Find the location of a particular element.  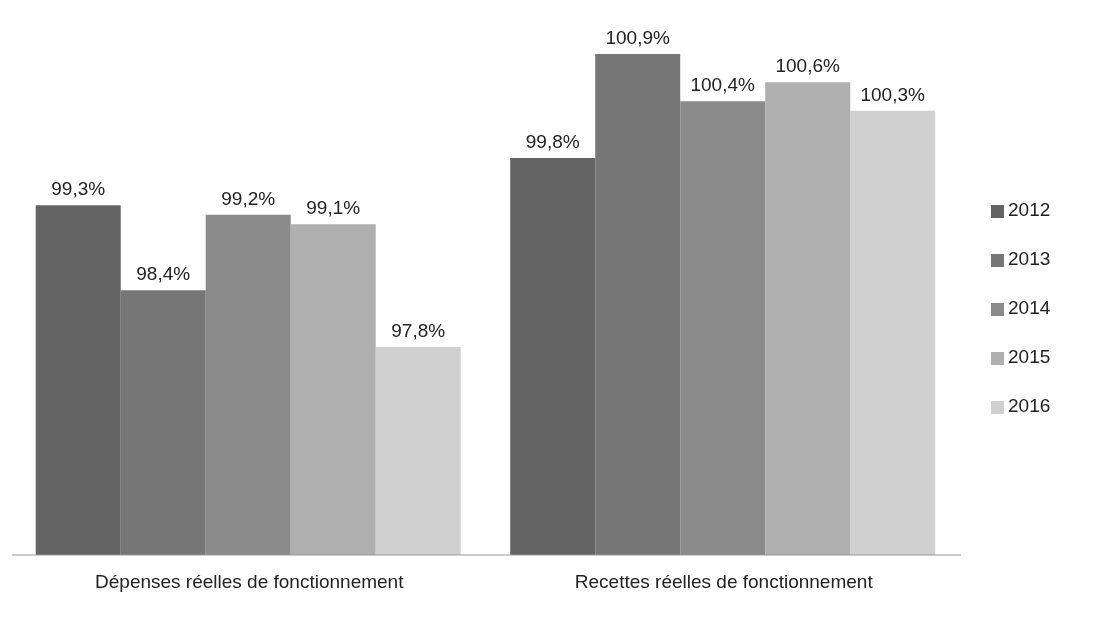

data-label: 99,1% is located at coordinates (333, 208).